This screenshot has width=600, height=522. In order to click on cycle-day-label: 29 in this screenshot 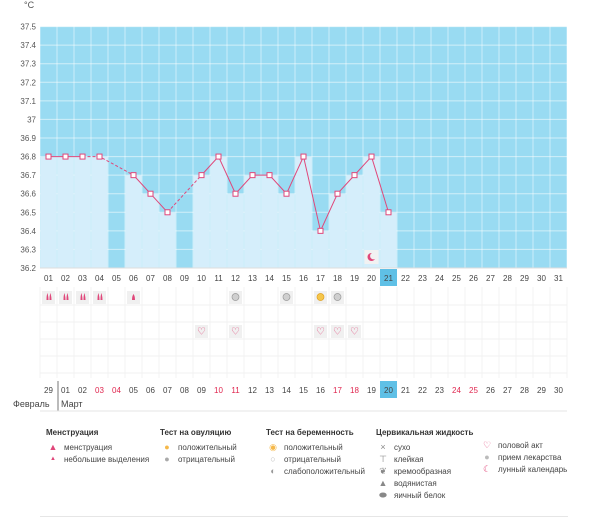, I will do `click(524, 278)`.